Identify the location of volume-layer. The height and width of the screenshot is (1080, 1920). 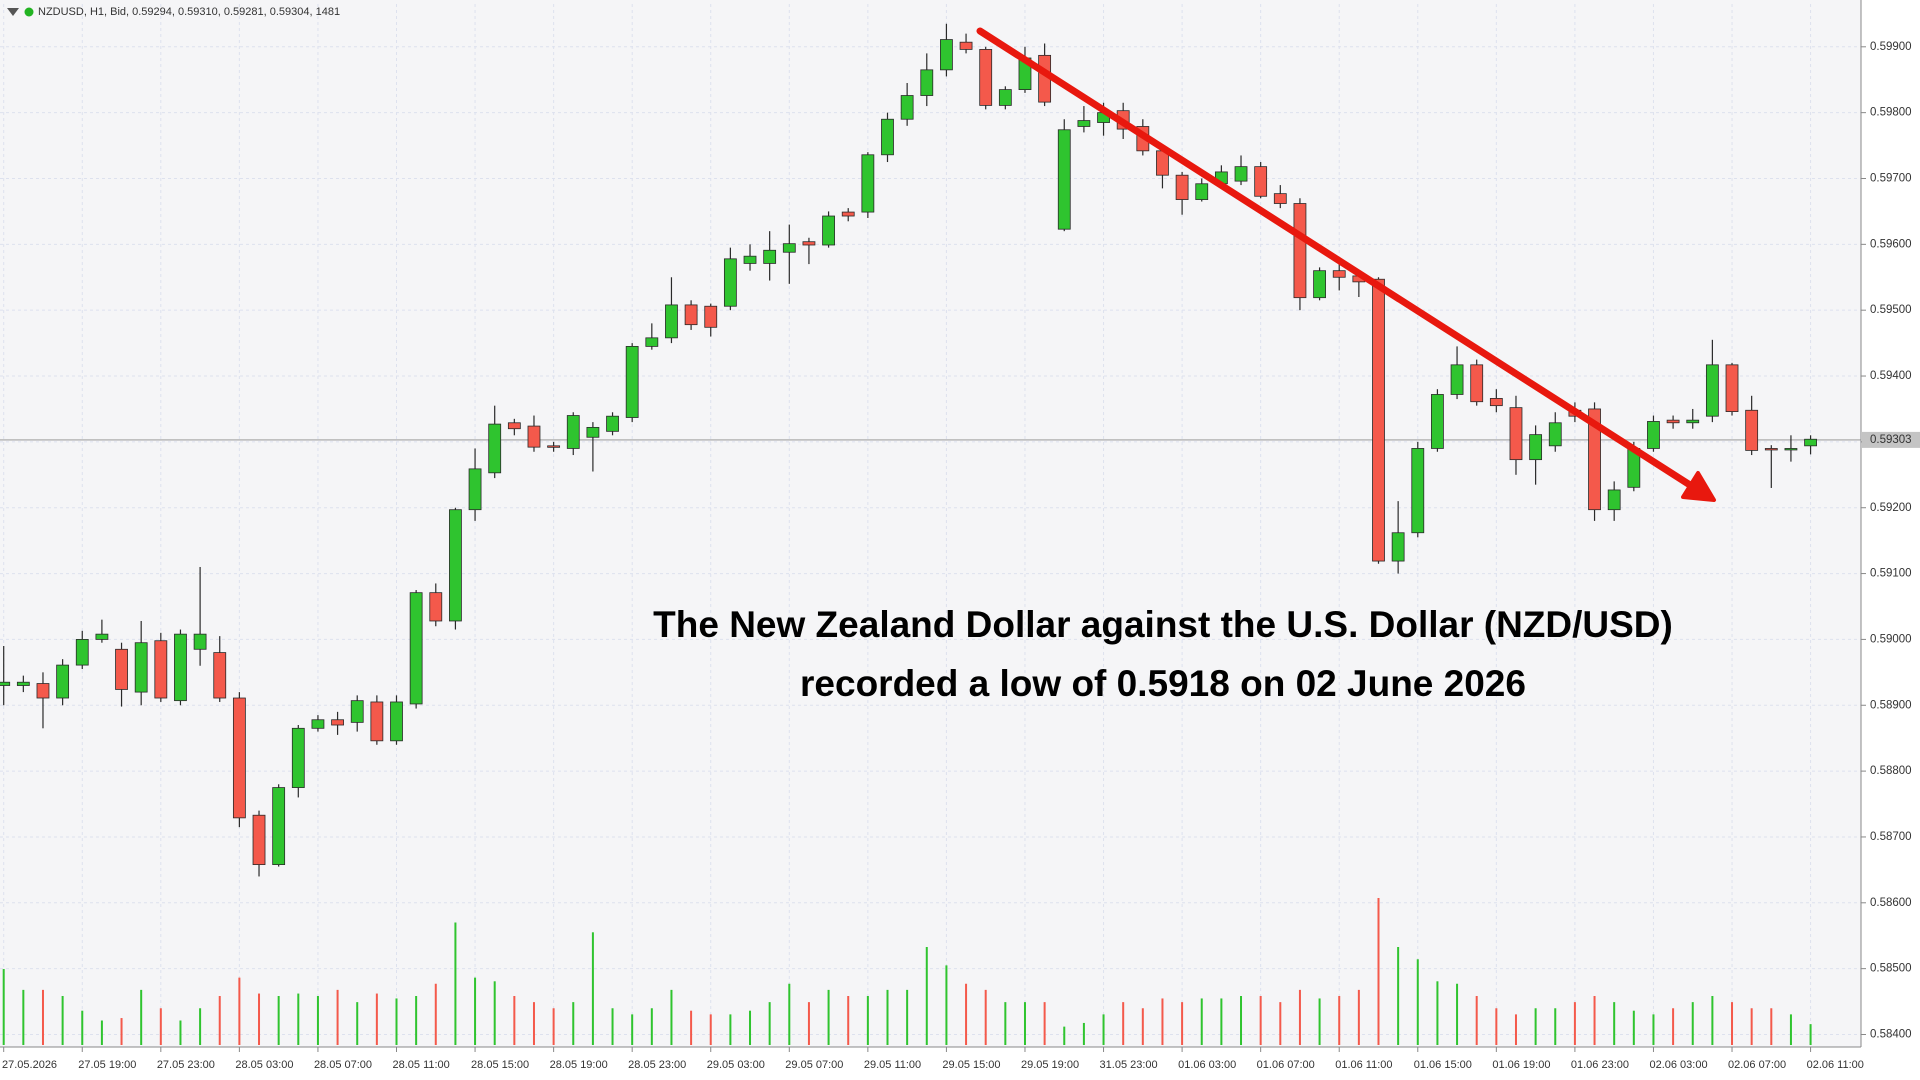
(907, 971).